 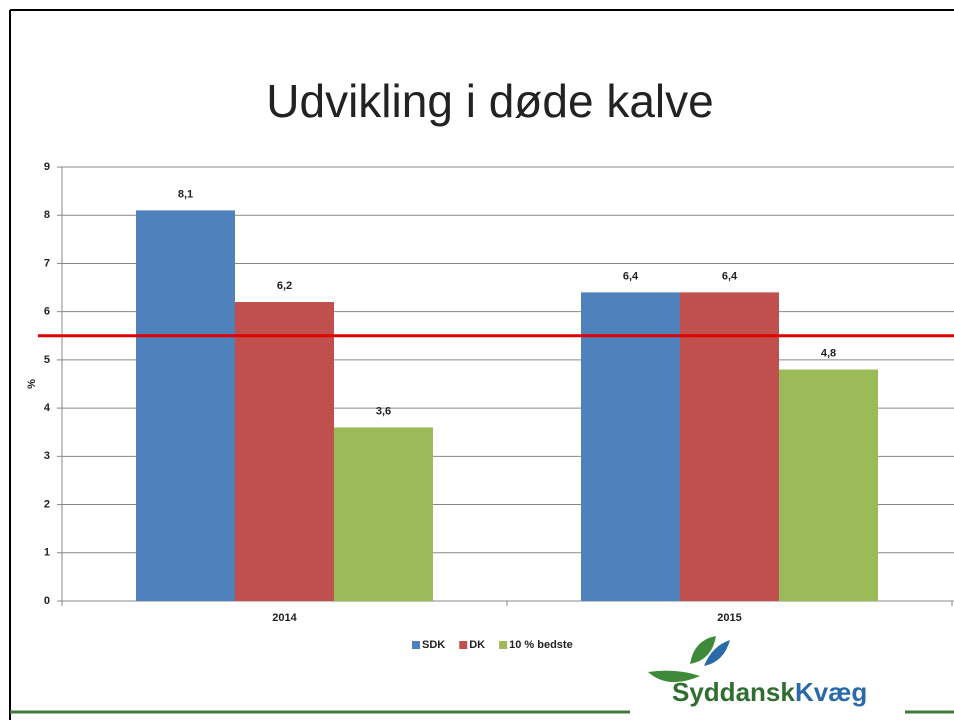 I want to click on logo-text: Syddansk, so click(x=733, y=692).